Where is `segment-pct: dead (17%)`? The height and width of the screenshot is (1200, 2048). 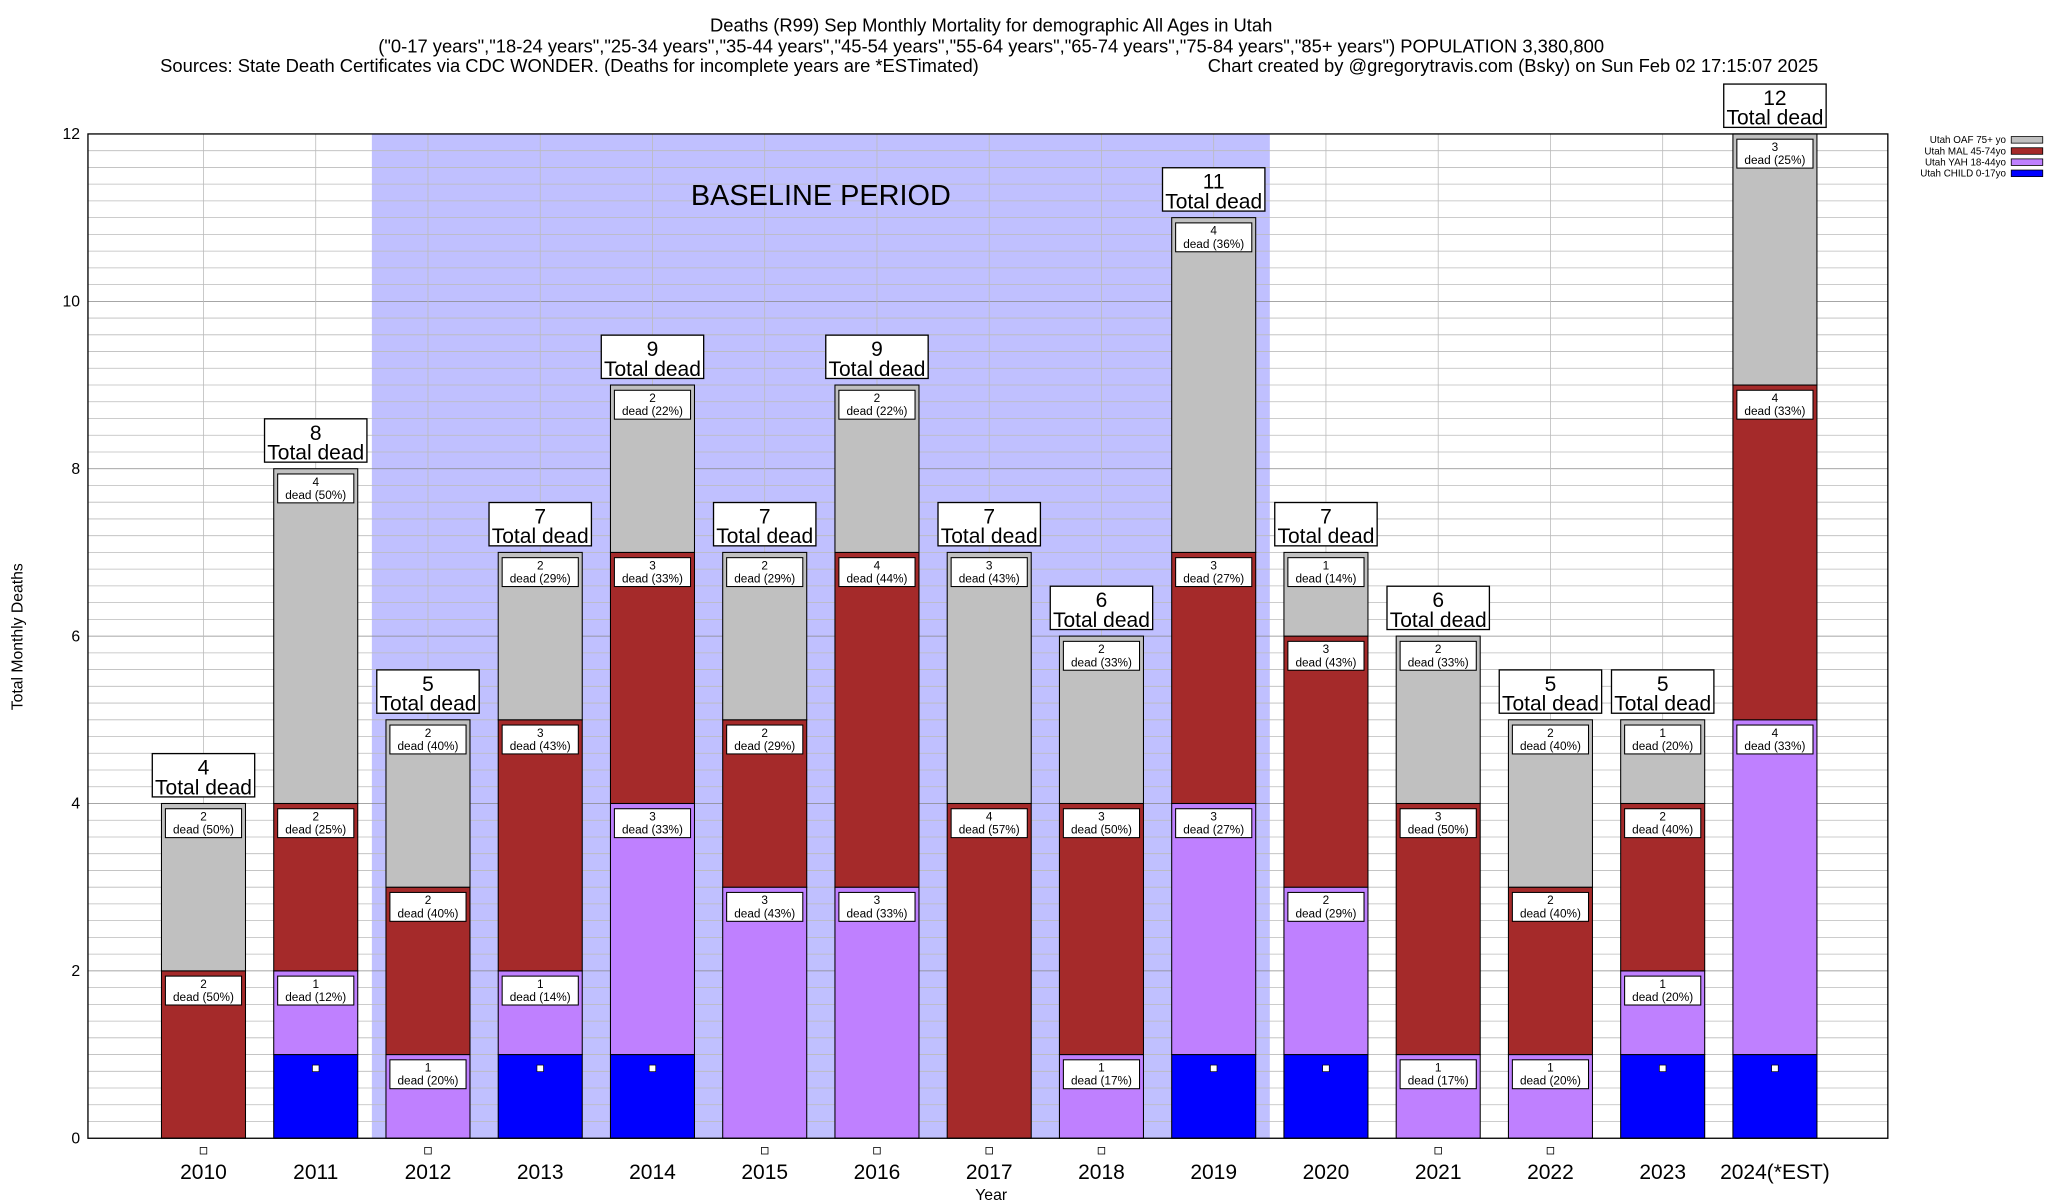 segment-pct: dead (17%) is located at coordinates (1101, 1081).